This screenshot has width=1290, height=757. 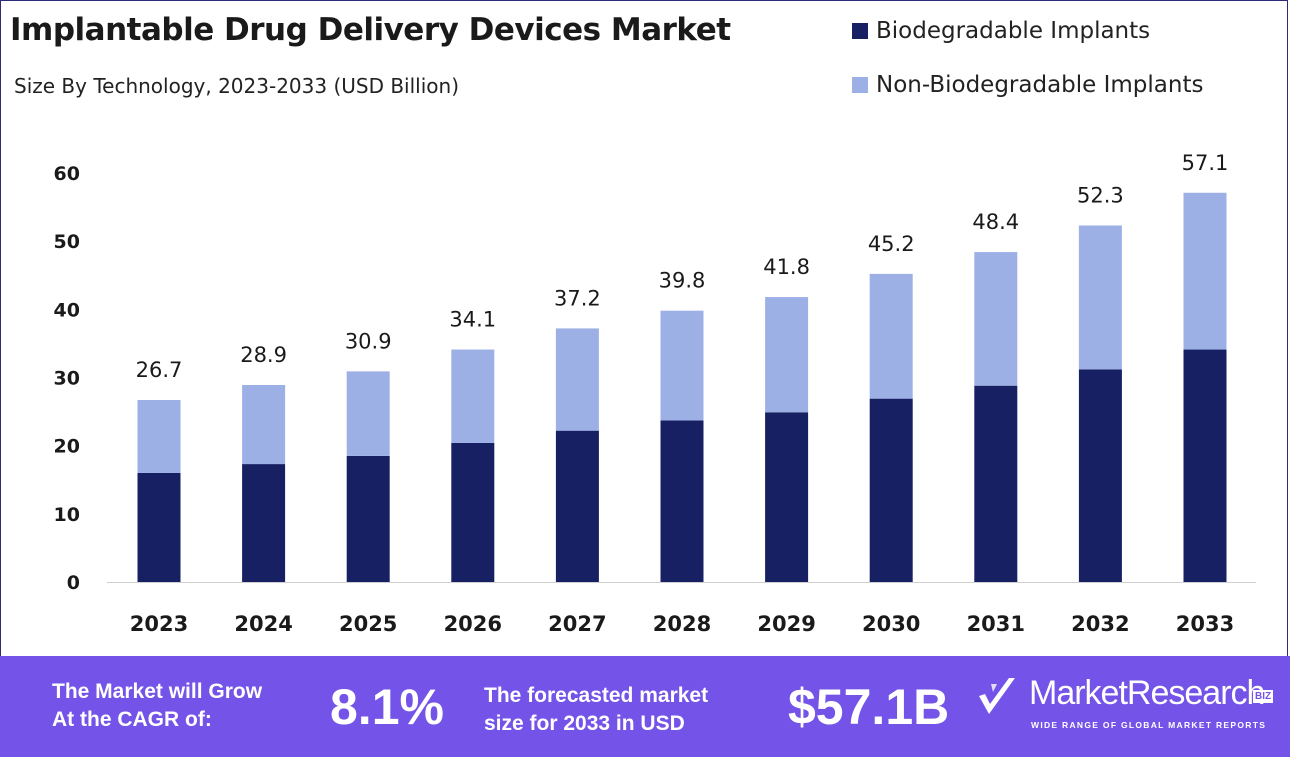 What do you see at coordinates (67, 310) in the screenshot?
I see `y-tick-label: 40` at bounding box center [67, 310].